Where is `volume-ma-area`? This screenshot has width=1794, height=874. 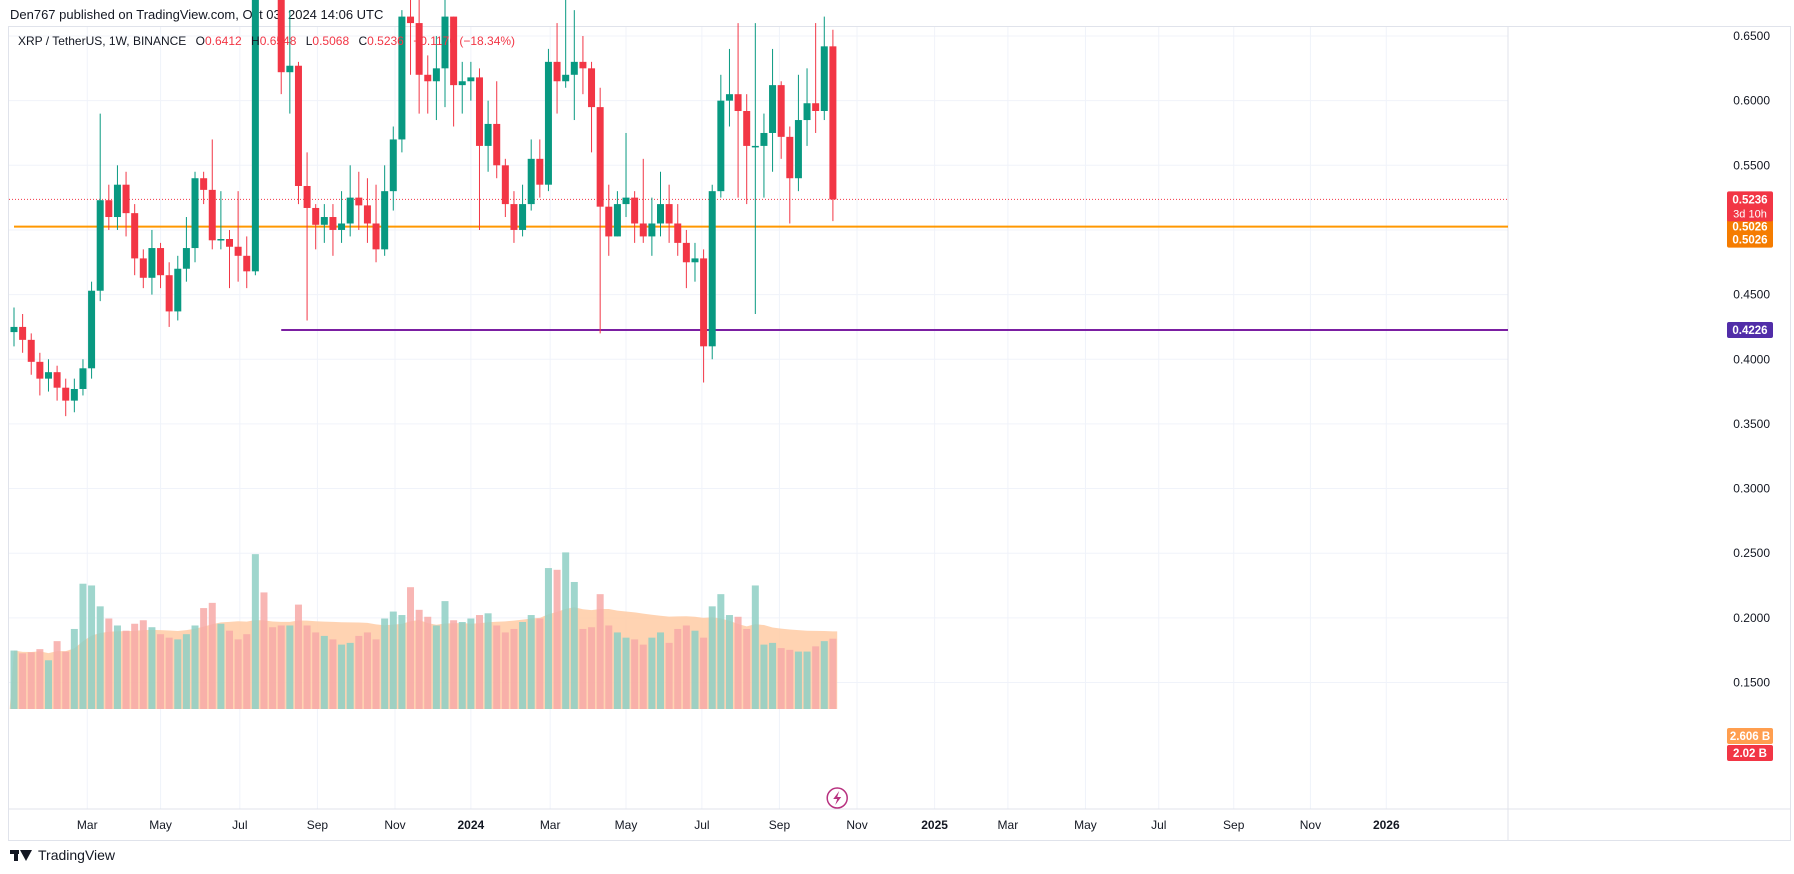
volume-ma-area is located at coordinates (423, 658).